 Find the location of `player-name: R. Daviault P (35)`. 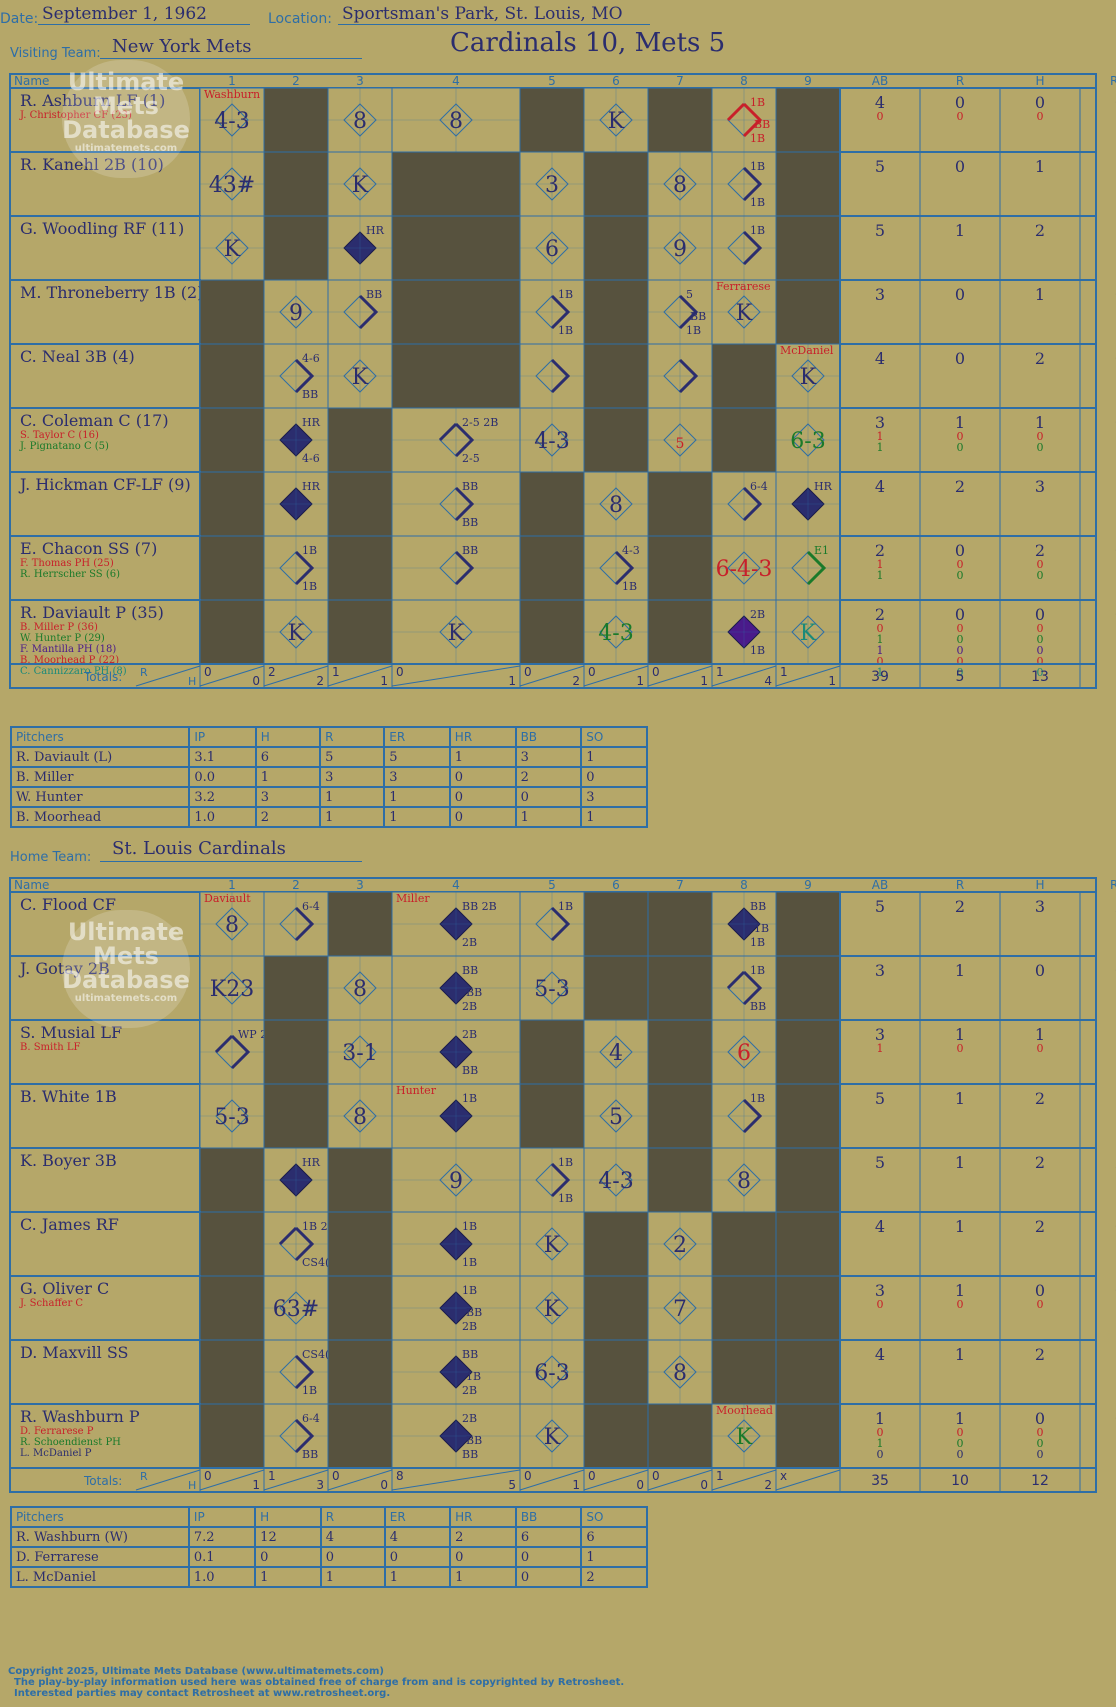

player-name: R. Daviault P (35) is located at coordinates (92, 612).